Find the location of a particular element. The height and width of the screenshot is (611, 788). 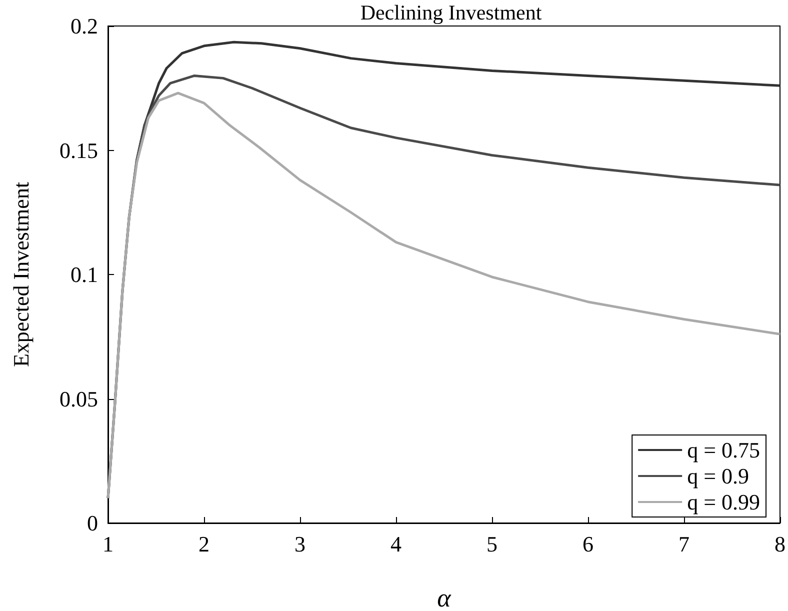

y-tick-label: 0.1 is located at coordinates (84, 274).